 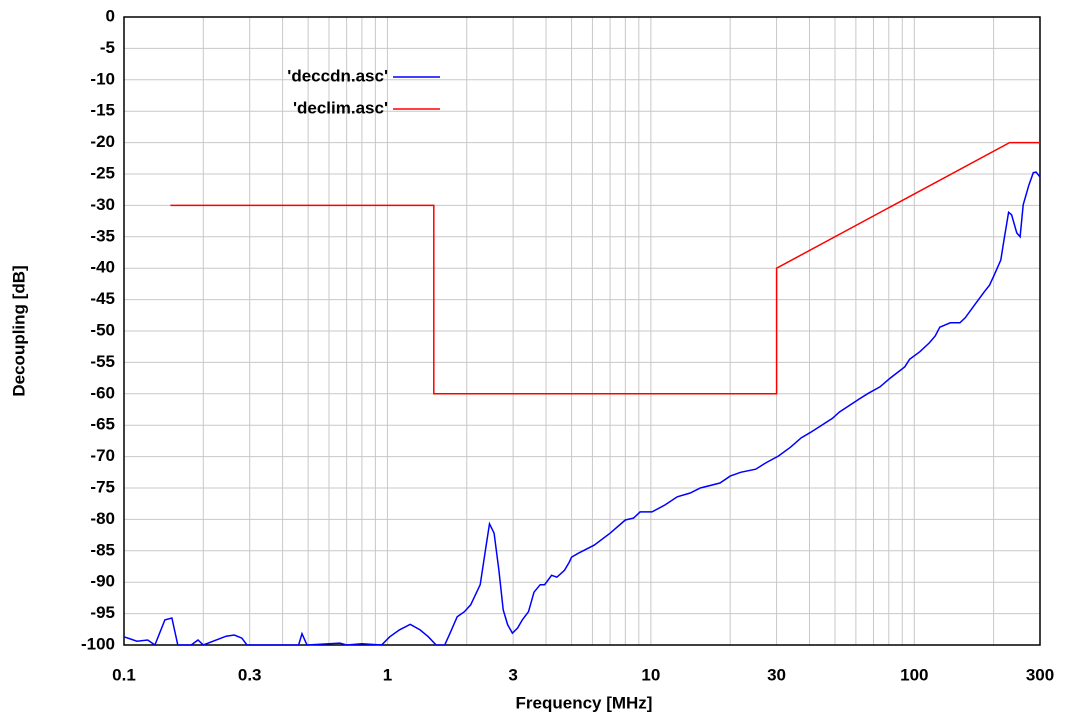 I want to click on x-tick-label: 10, so click(x=650, y=674).